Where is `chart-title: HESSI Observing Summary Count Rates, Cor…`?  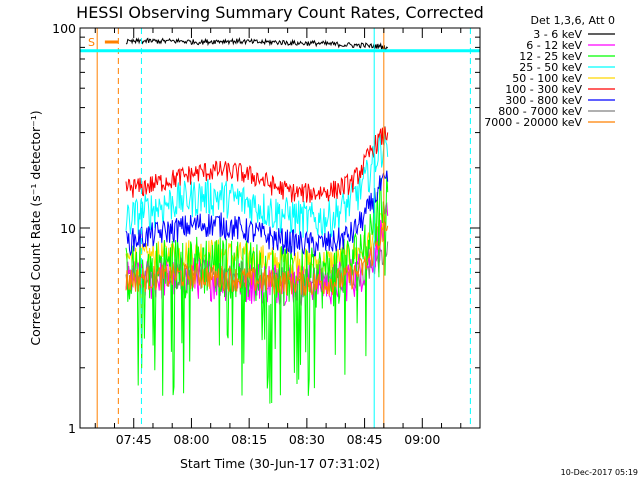
chart-title: HESSI Observing Summary Count Rates, Cor… is located at coordinates (280, 12).